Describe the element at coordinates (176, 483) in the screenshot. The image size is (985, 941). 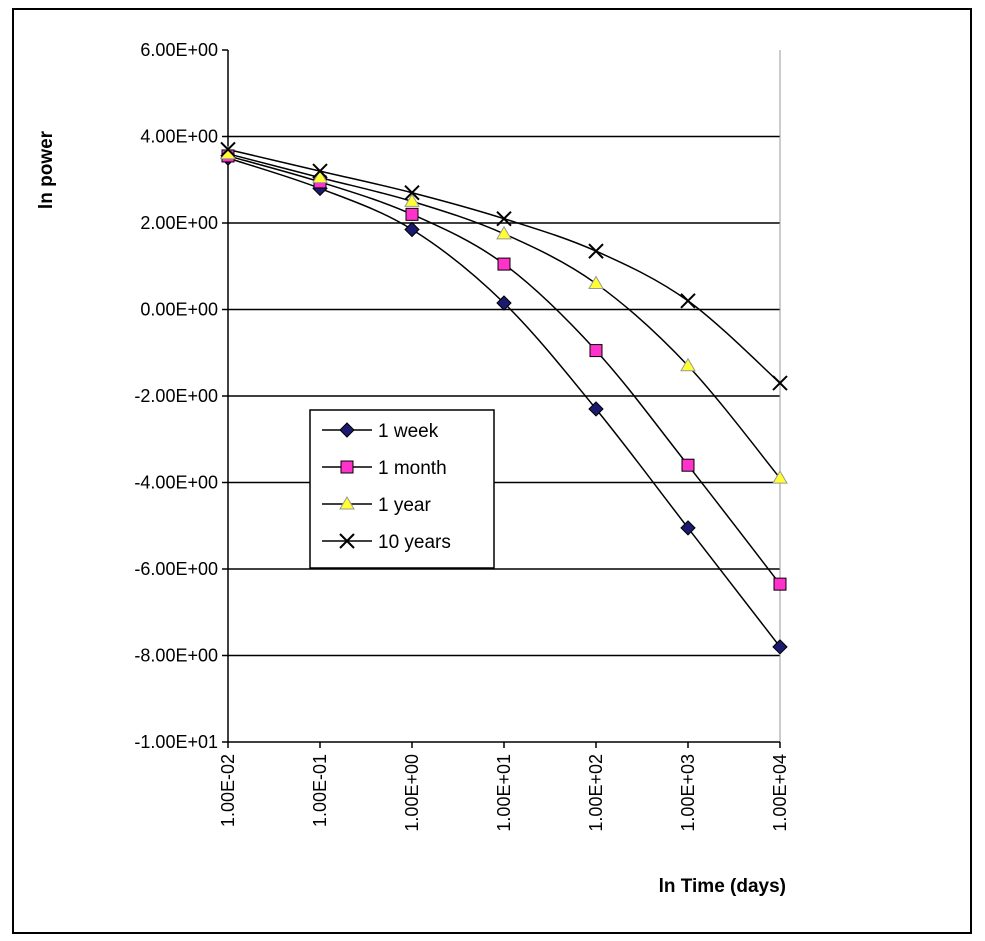
I see `y-tick-label-5: -4.00E+00` at that location.